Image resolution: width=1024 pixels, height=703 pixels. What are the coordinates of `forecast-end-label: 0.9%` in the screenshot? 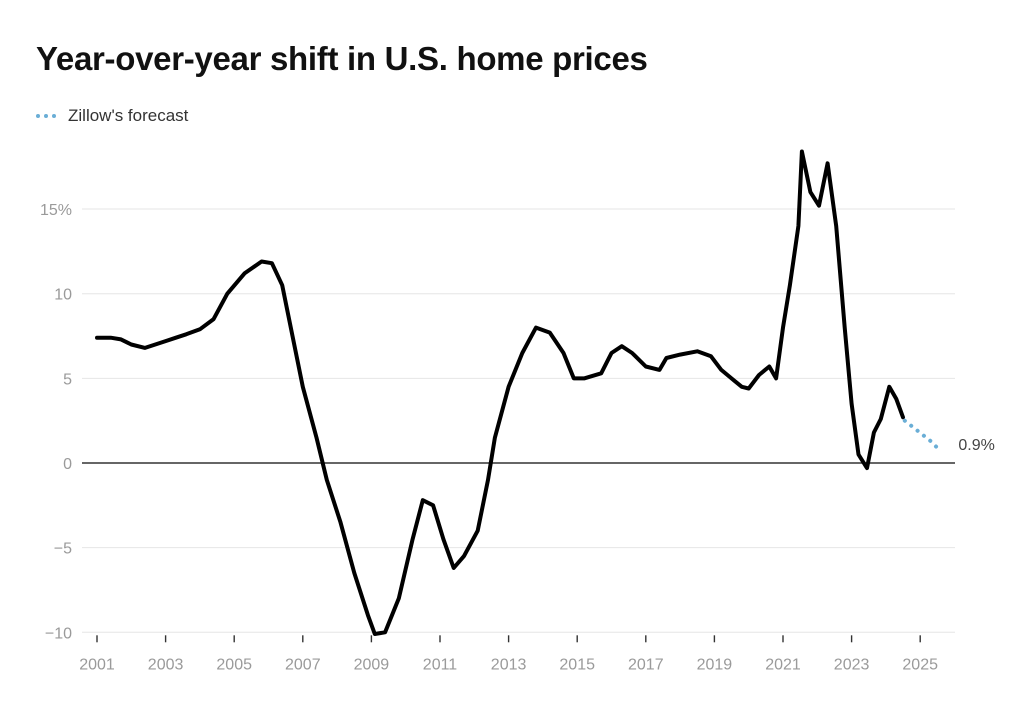 It's located at (976, 445).